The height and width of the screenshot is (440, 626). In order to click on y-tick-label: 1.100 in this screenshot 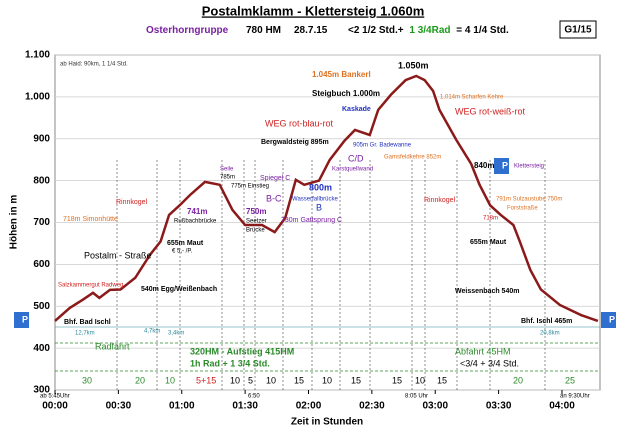, I will do `click(37, 55)`.